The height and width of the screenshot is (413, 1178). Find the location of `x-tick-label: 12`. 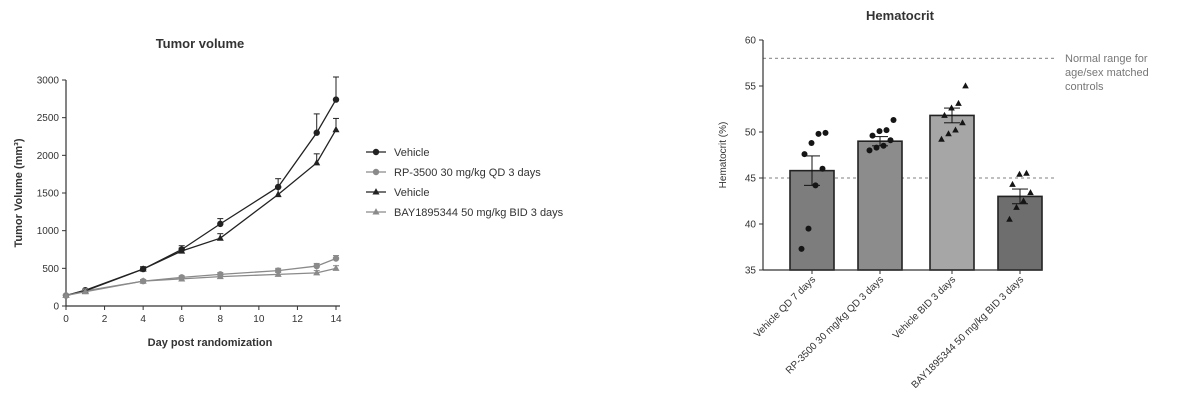

x-tick-label: 12 is located at coordinates (298, 319).